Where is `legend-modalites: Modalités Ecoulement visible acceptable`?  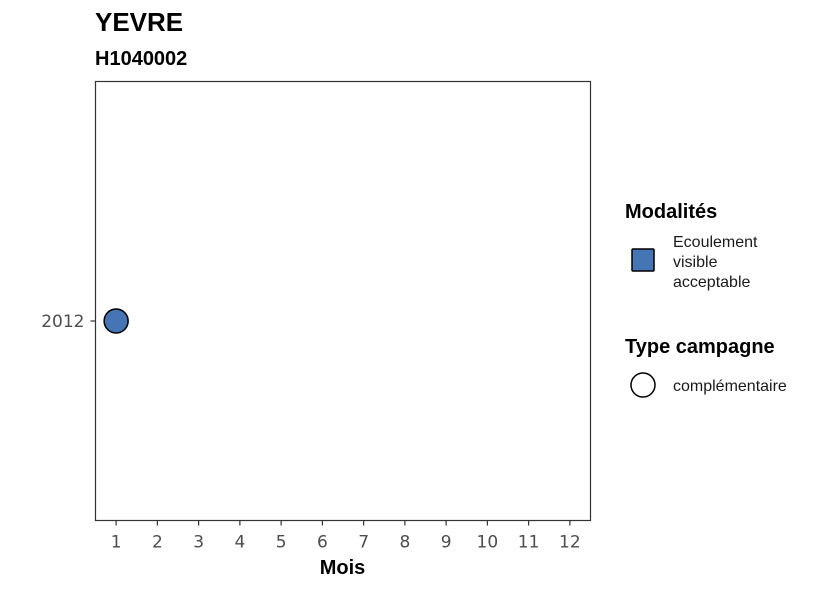 legend-modalites: Modalités Ecoulement visible acceptable is located at coordinates (691, 246).